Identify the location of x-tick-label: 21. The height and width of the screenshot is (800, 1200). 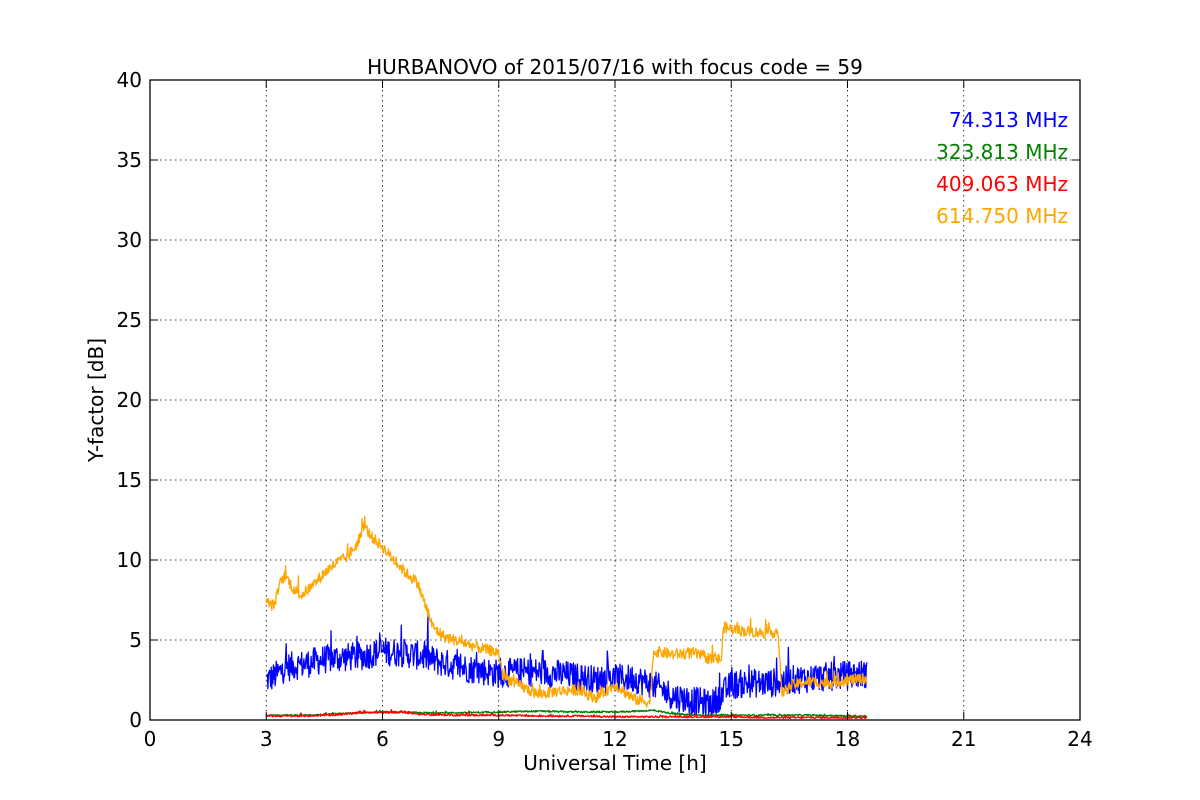
(963, 739).